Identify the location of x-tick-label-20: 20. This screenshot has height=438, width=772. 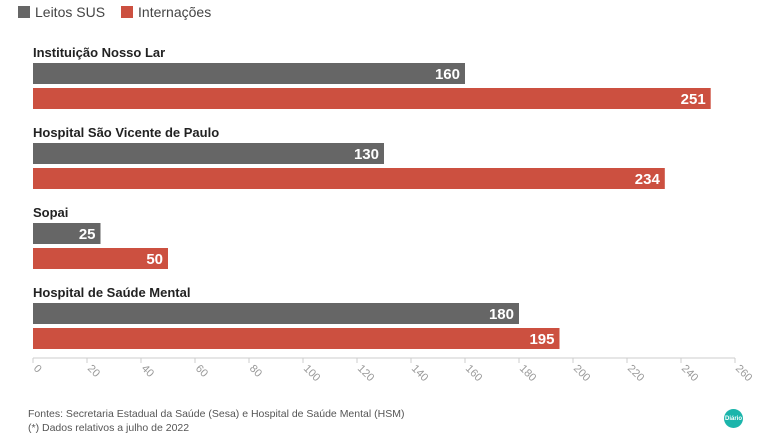
(93, 371).